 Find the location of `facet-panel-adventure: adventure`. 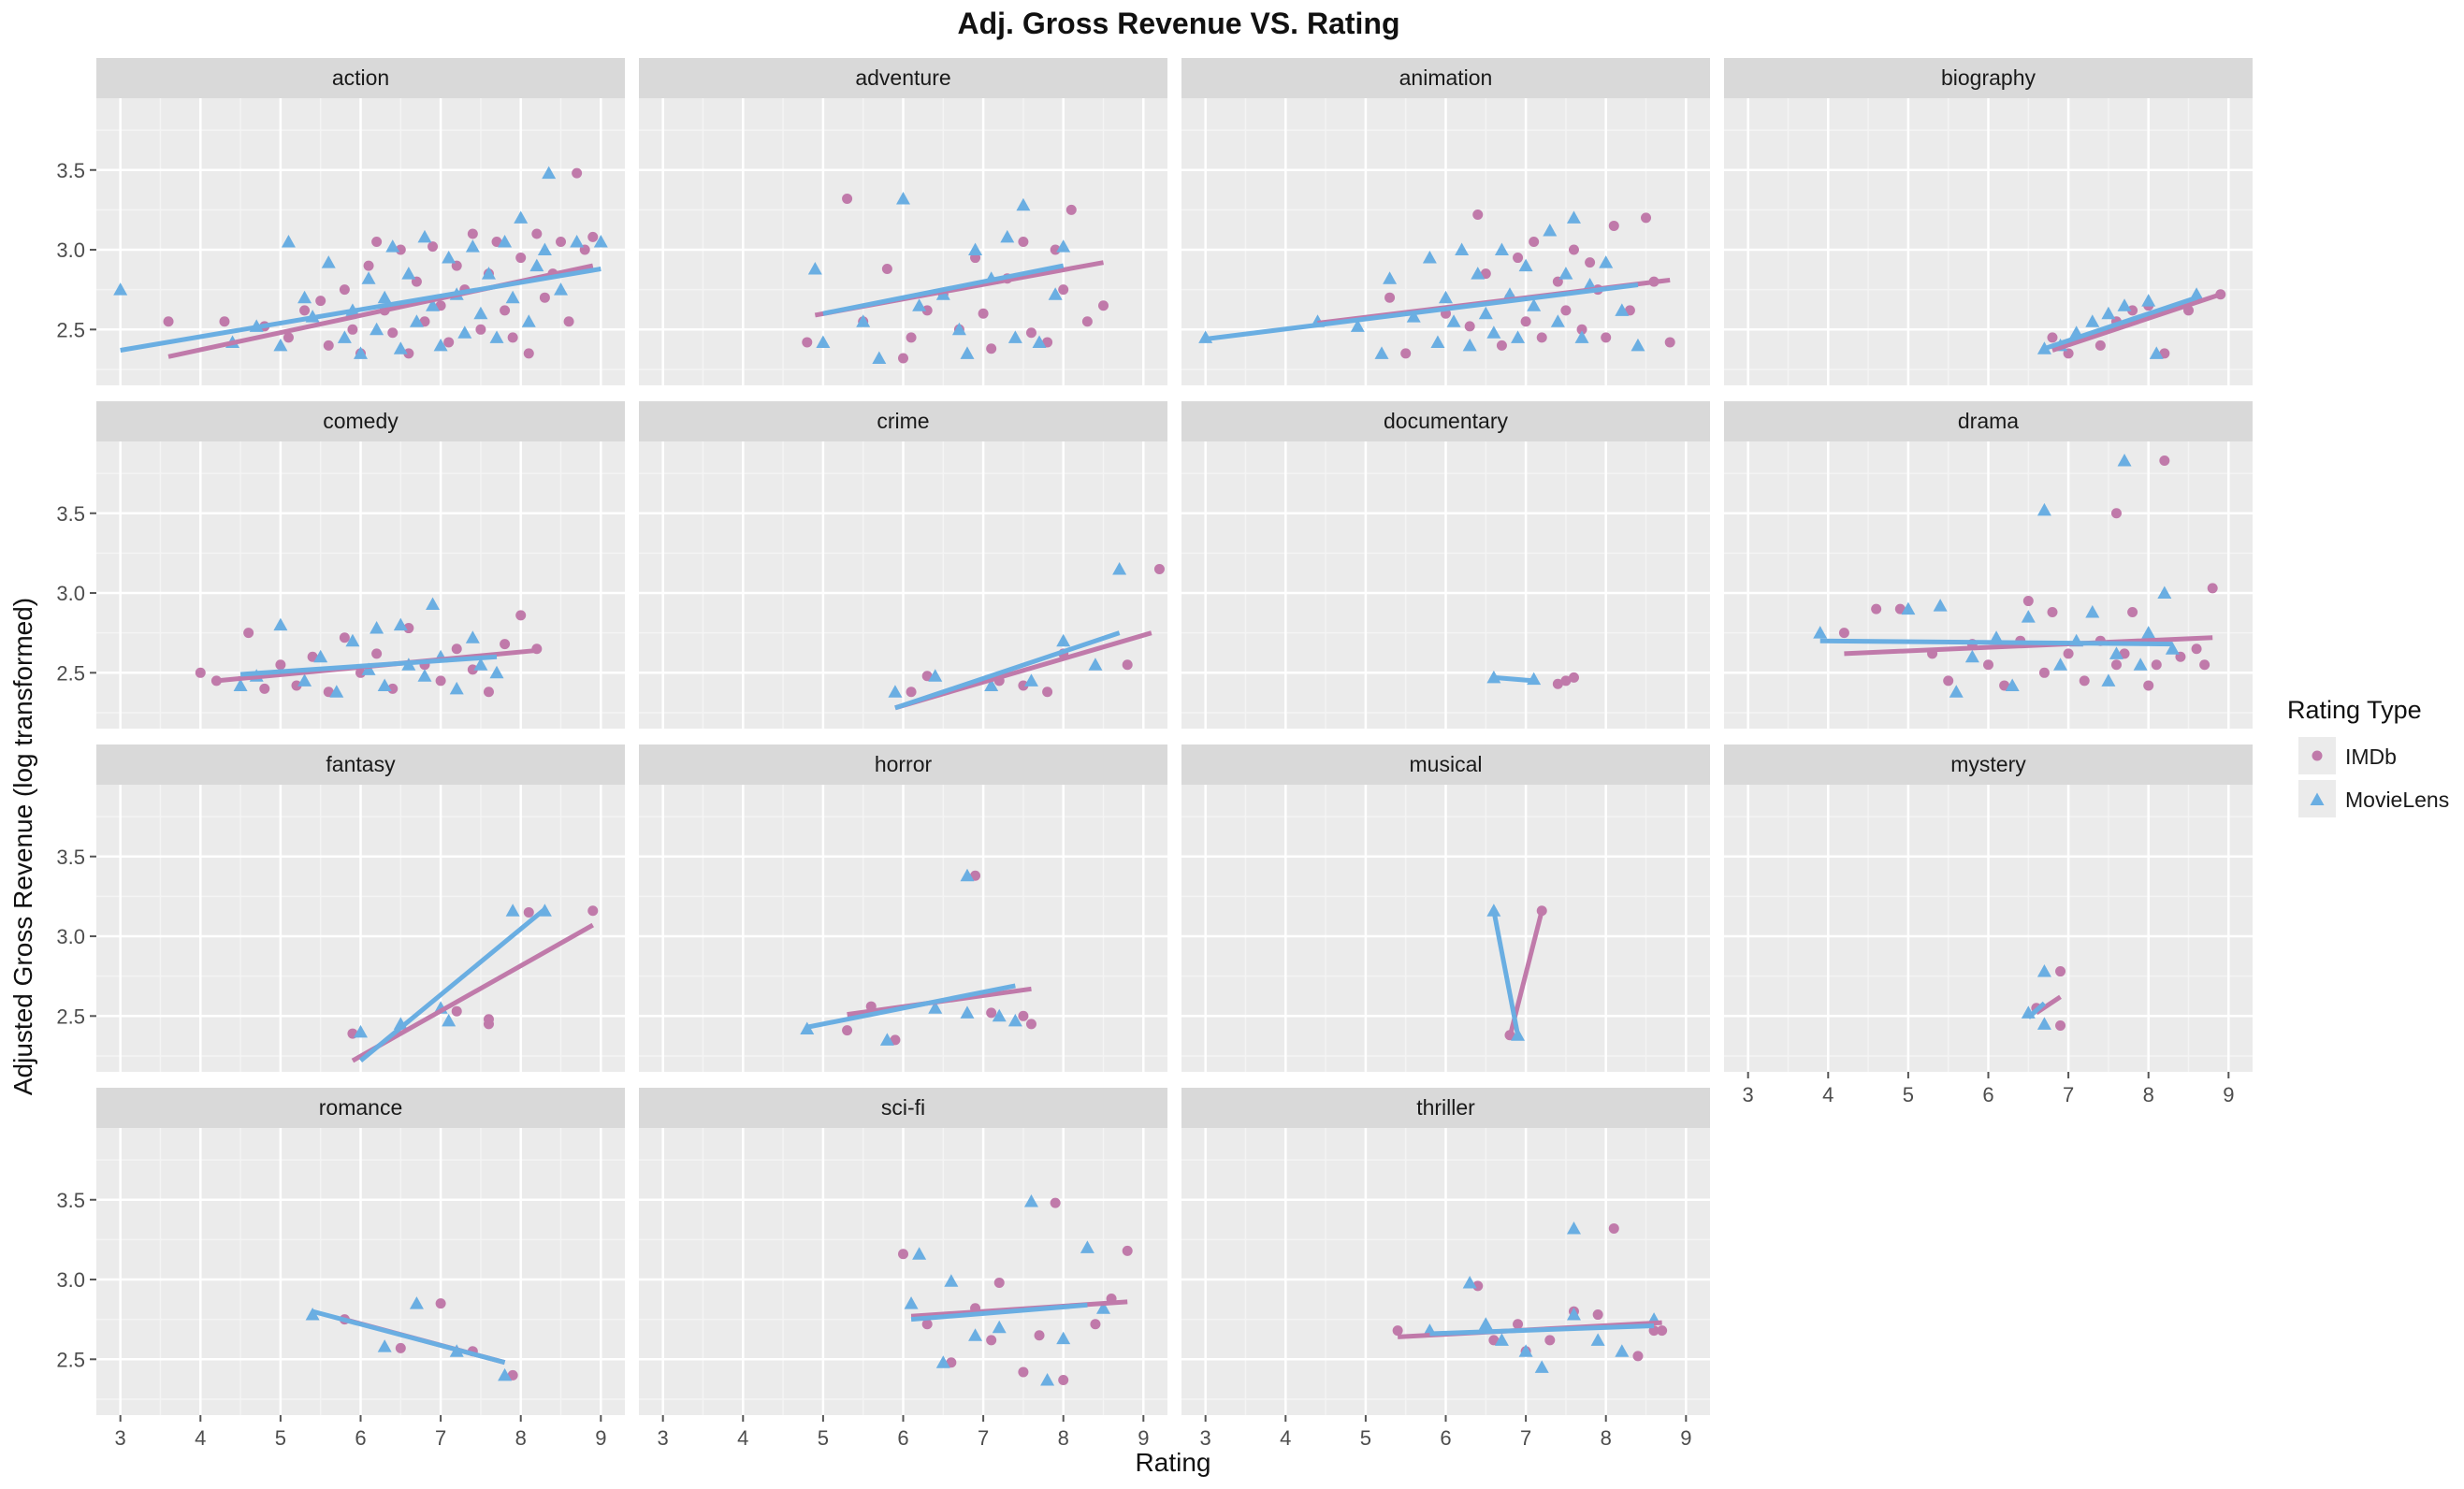

facet-panel-adventure: adventure is located at coordinates (903, 221).